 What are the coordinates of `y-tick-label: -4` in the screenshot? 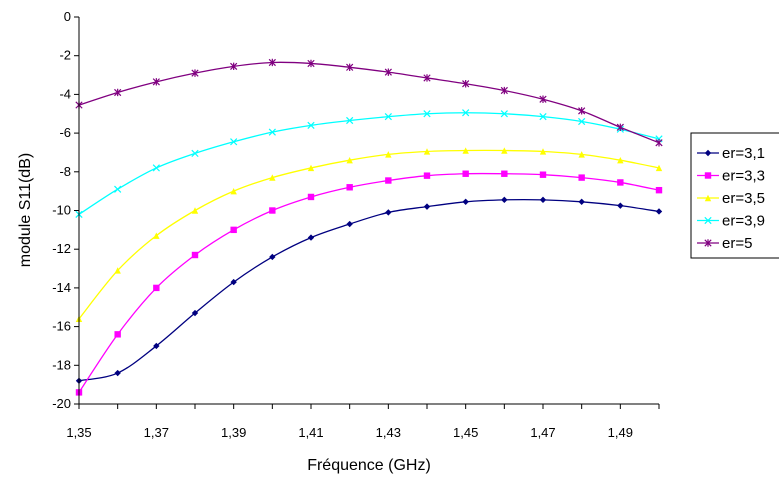 It's located at (65, 93).